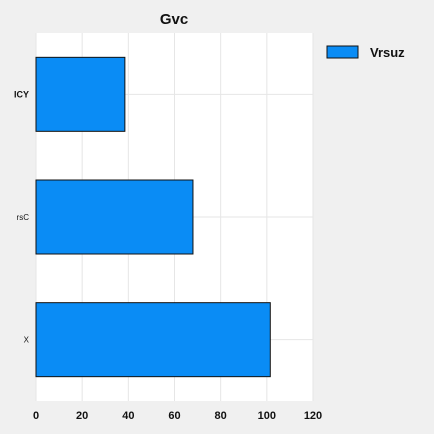 The image size is (434, 434). I want to click on bar-icy, so click(80, 94).